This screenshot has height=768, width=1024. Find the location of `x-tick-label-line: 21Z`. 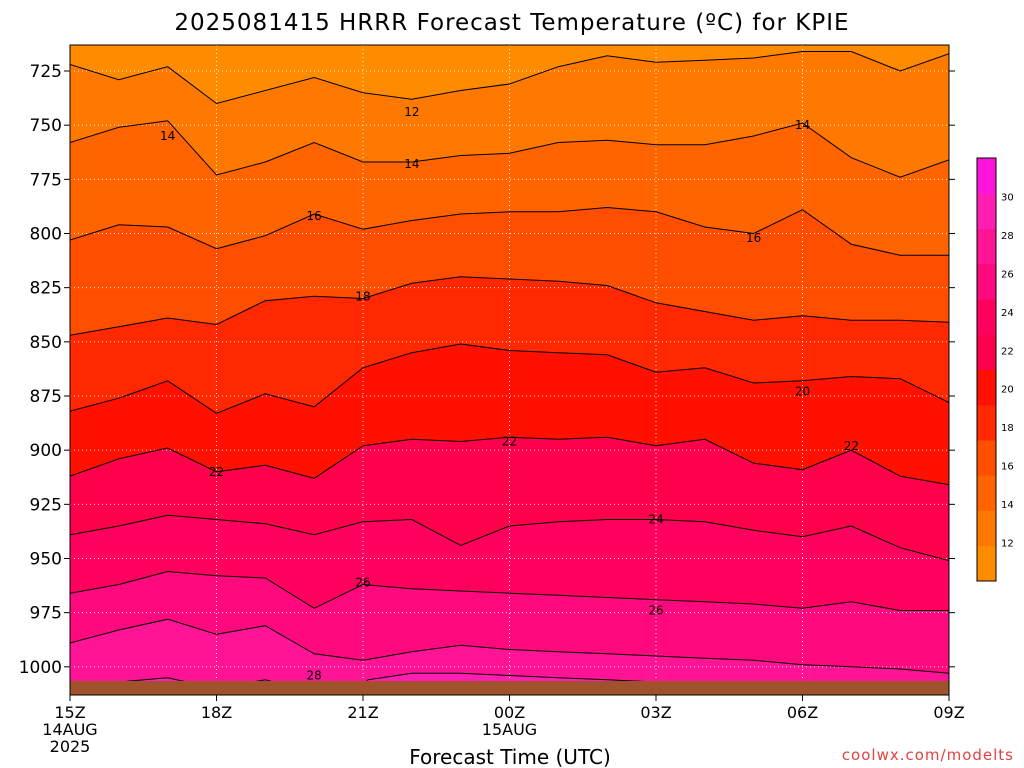

x-tick-label-line: 21Z is located at coordinates (362, 712).